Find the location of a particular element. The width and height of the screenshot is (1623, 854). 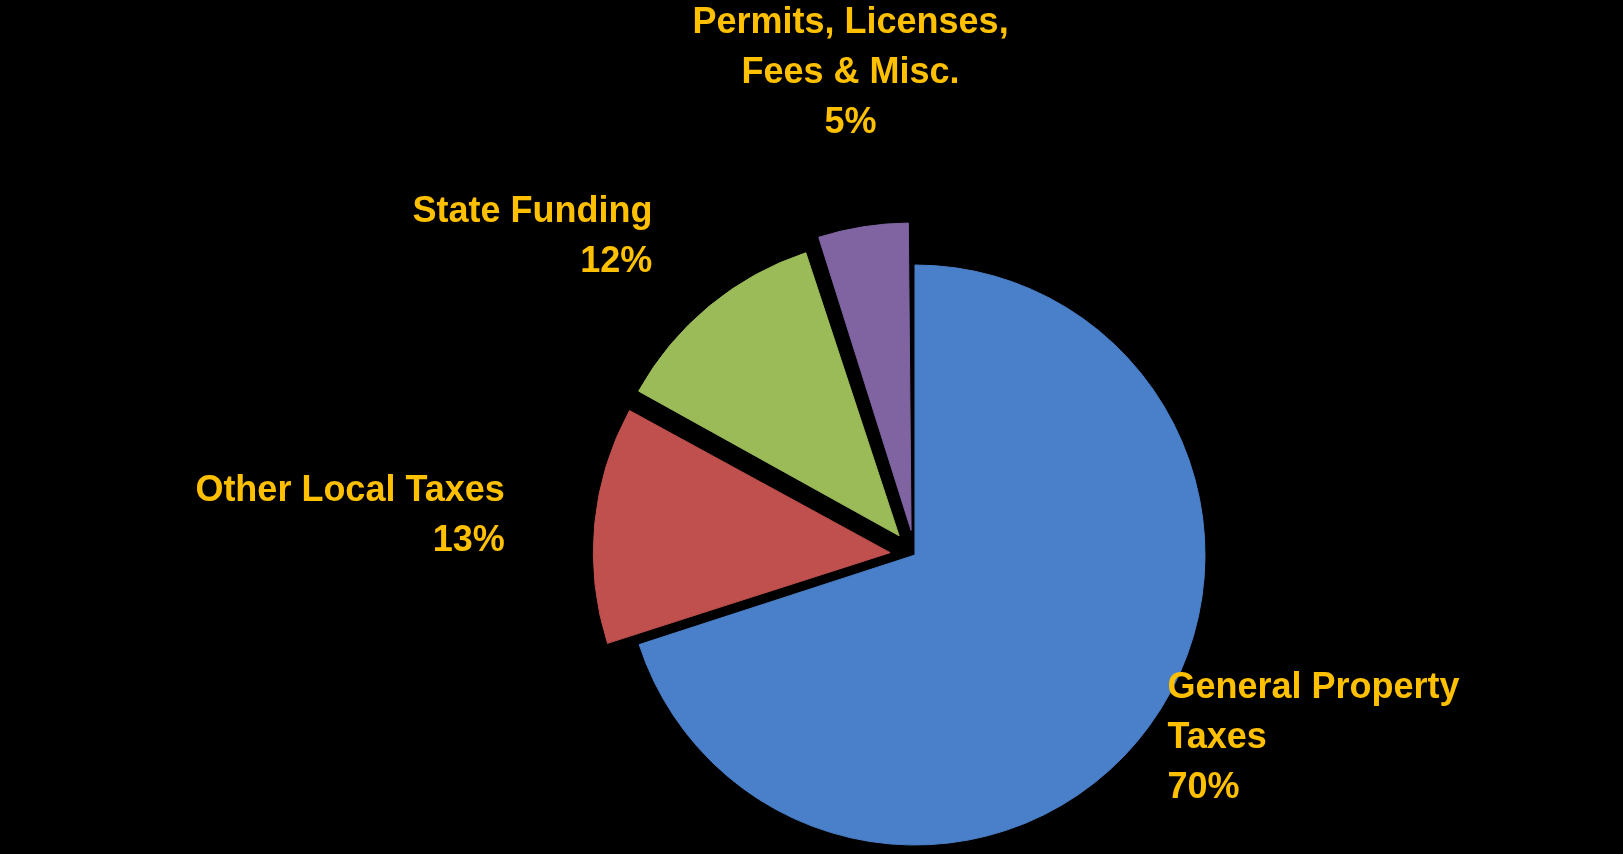

data-label: 13% is located at coordinates (468, 539).